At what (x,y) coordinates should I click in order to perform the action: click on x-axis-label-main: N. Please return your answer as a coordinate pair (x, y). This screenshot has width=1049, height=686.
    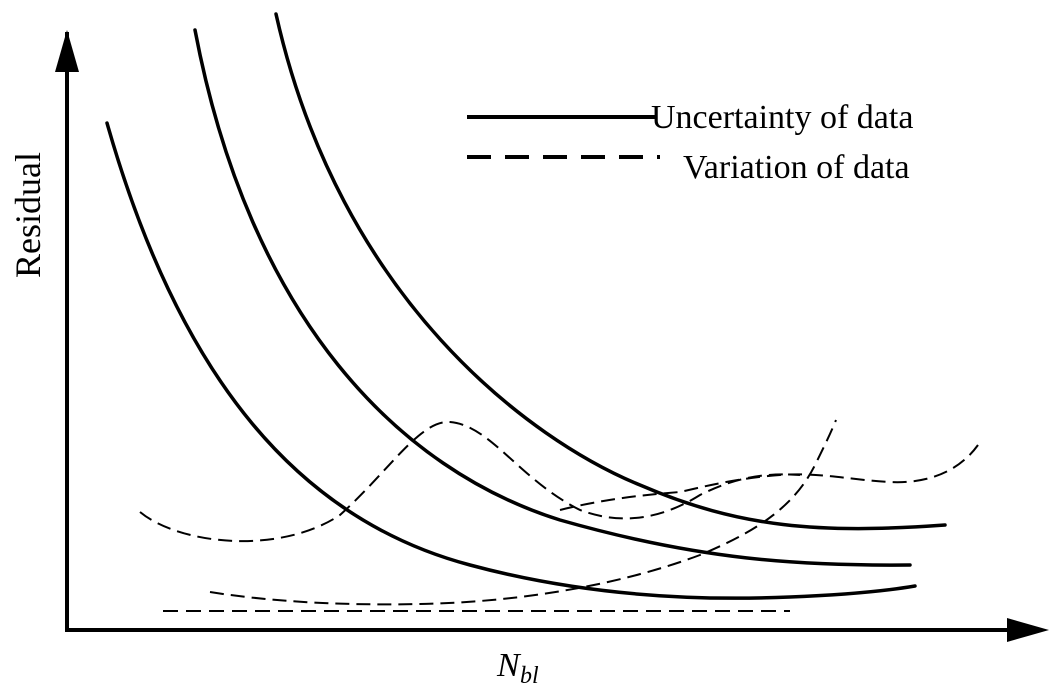
    Looking at the image, I should click on (509, 665).